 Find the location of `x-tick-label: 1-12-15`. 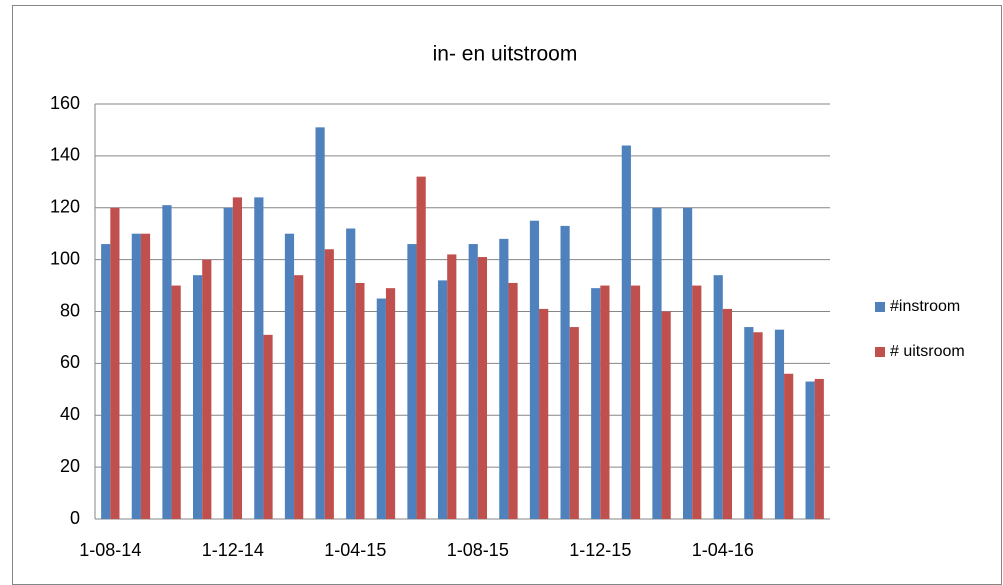

x-tick-label: 1-12-15 is located at coordinates (600, 550).